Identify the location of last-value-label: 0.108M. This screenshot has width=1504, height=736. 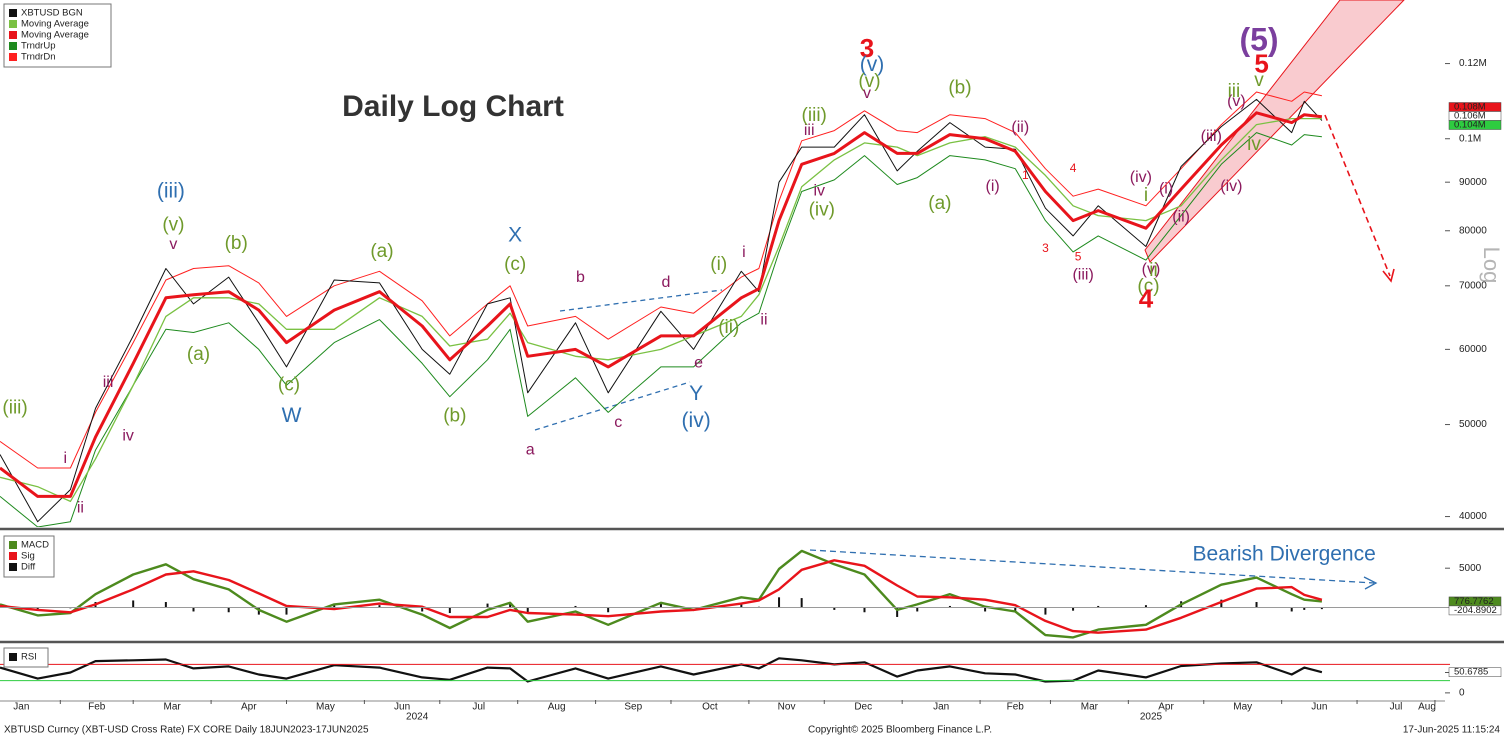
(1470, 107).